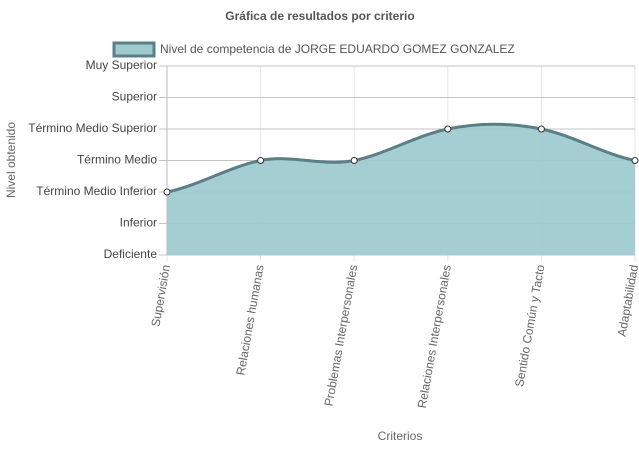  What do you see at coordinates (434, 337) in the screenshot?
I see `x-tick-label: Relaciones Interpersonales` at bounding box center [434, 337].